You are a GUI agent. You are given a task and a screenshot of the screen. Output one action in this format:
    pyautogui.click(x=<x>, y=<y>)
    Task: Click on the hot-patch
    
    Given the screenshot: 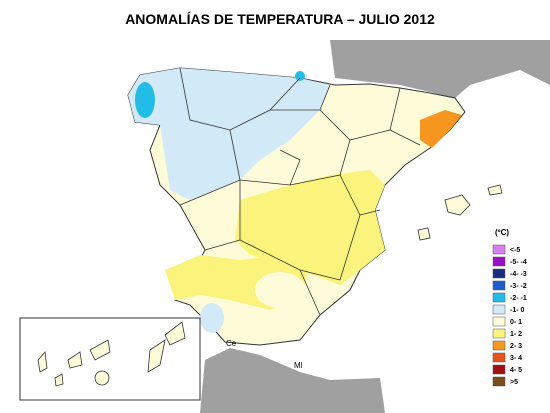 What is the action you would take?
    pyautogui.click(x=441, y=129)
    